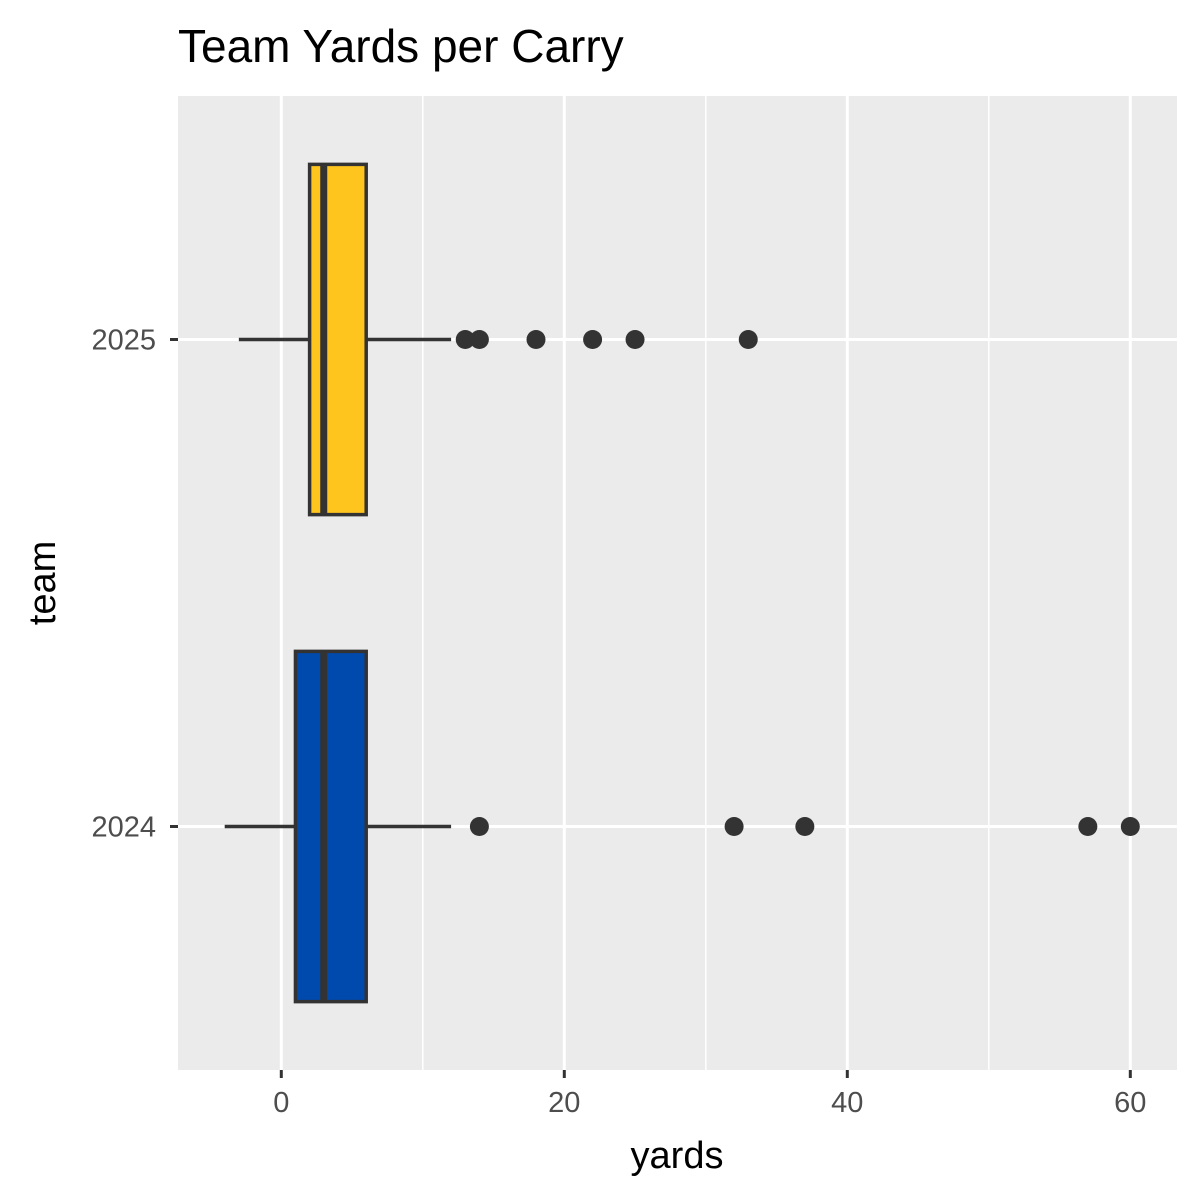 The height and width of the screenshot is (1200, 1200). I want to click on y-axis-title: team, so click(43, 583).